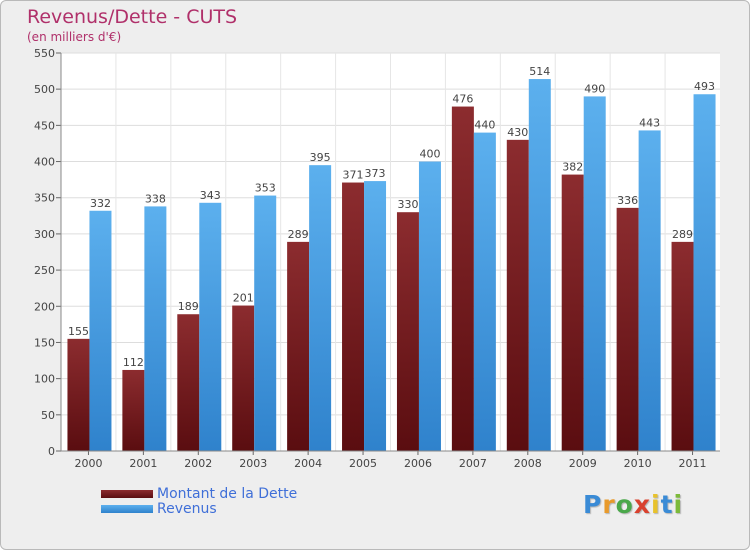  Describe the element at coordinates (638, 463) in the screenshot. I see `x-tick-label: 2010` at that location.